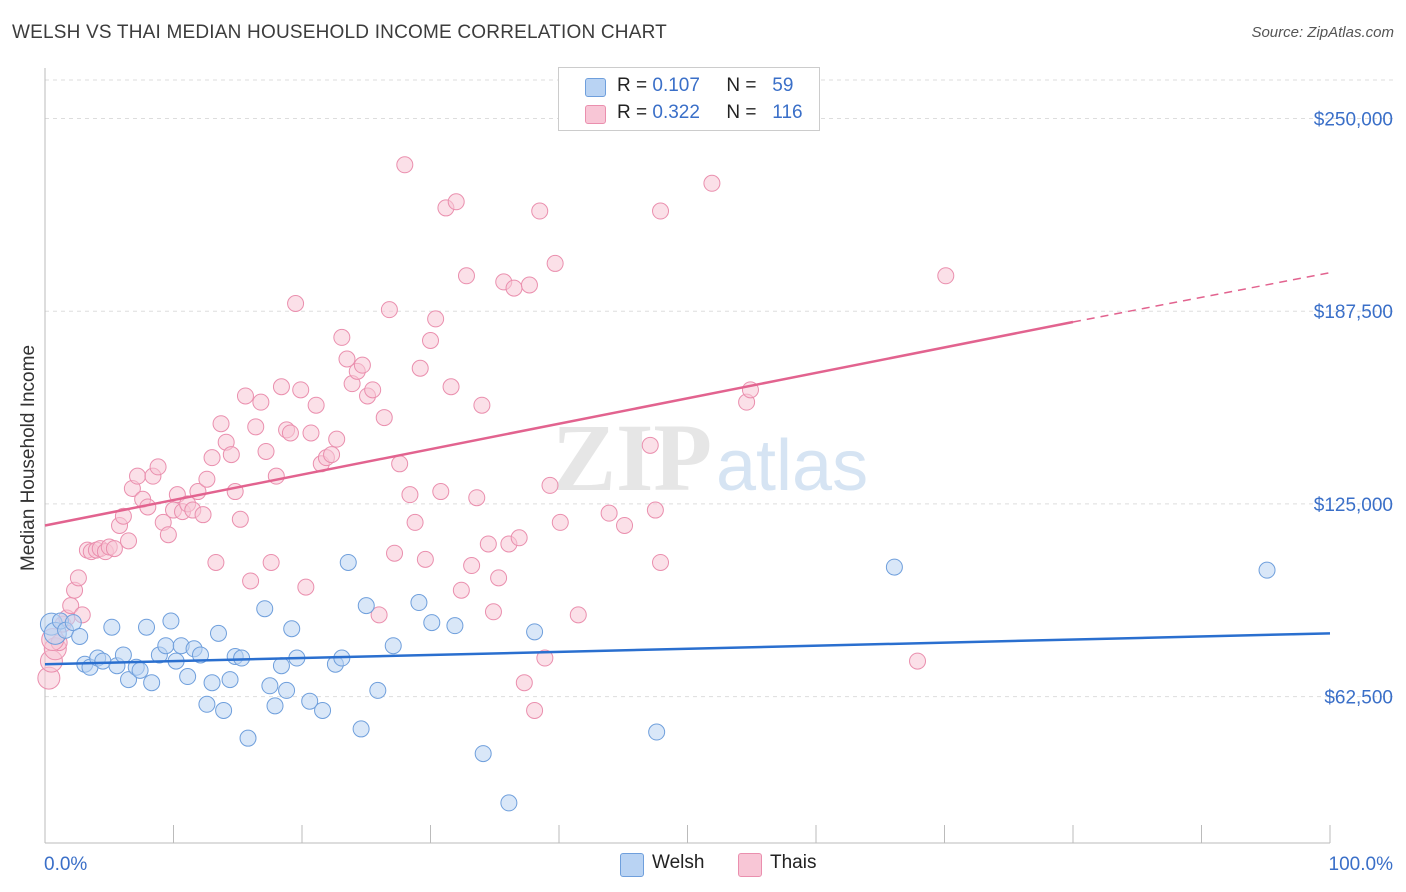 This screenshot has width=1406, height=892. I want to click on welsh-legend-swatch, so click(632, 865).